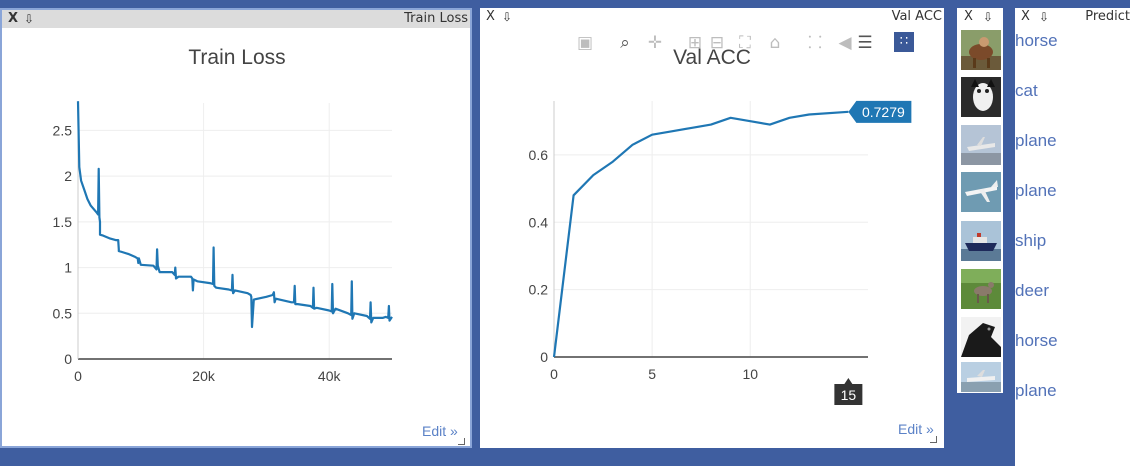  Describe the element at coordinates (712, 57) in the screenshot. I see `chart-title: Val ACC` at that location.